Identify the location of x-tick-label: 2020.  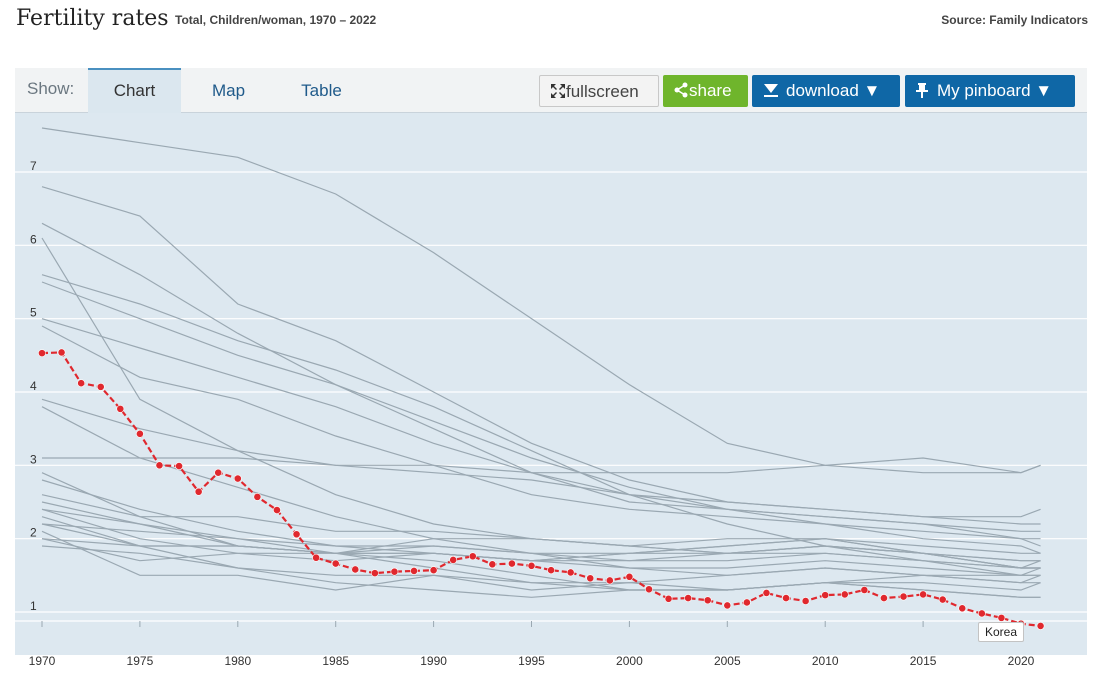
(1021, 661).